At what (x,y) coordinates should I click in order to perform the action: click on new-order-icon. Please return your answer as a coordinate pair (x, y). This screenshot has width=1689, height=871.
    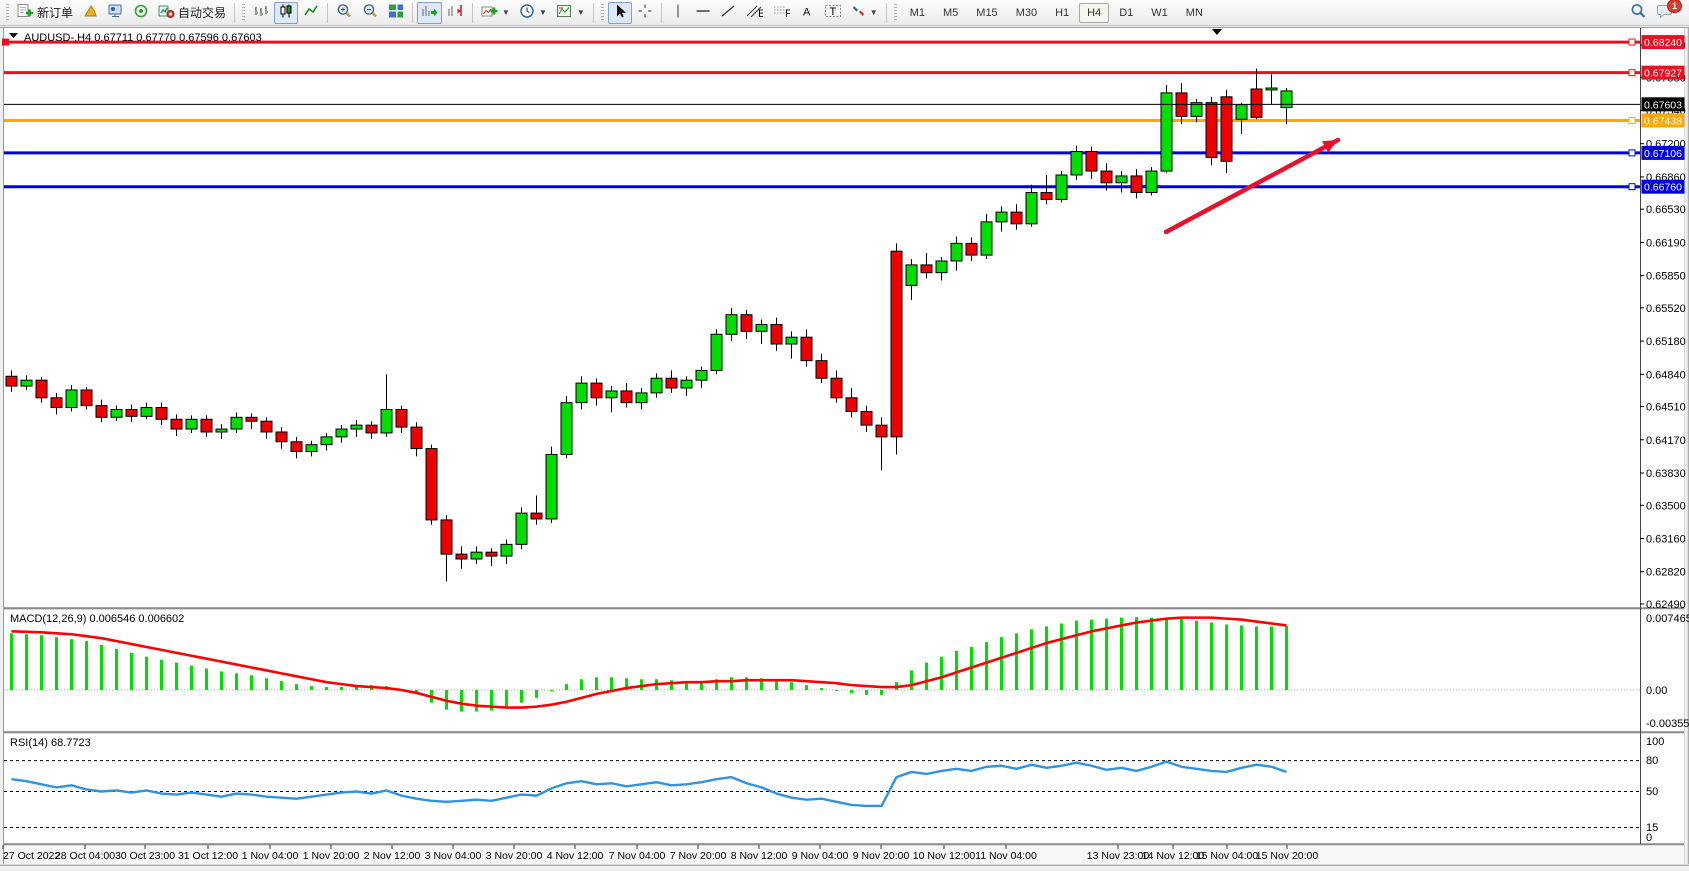
    Looking at the image, I should click on (25, 12).